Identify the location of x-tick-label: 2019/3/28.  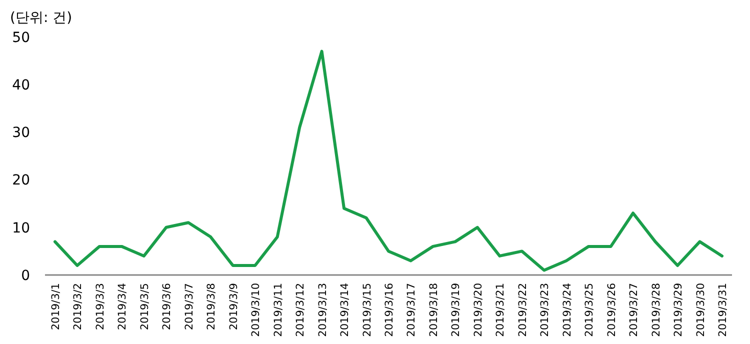
(656, 310).